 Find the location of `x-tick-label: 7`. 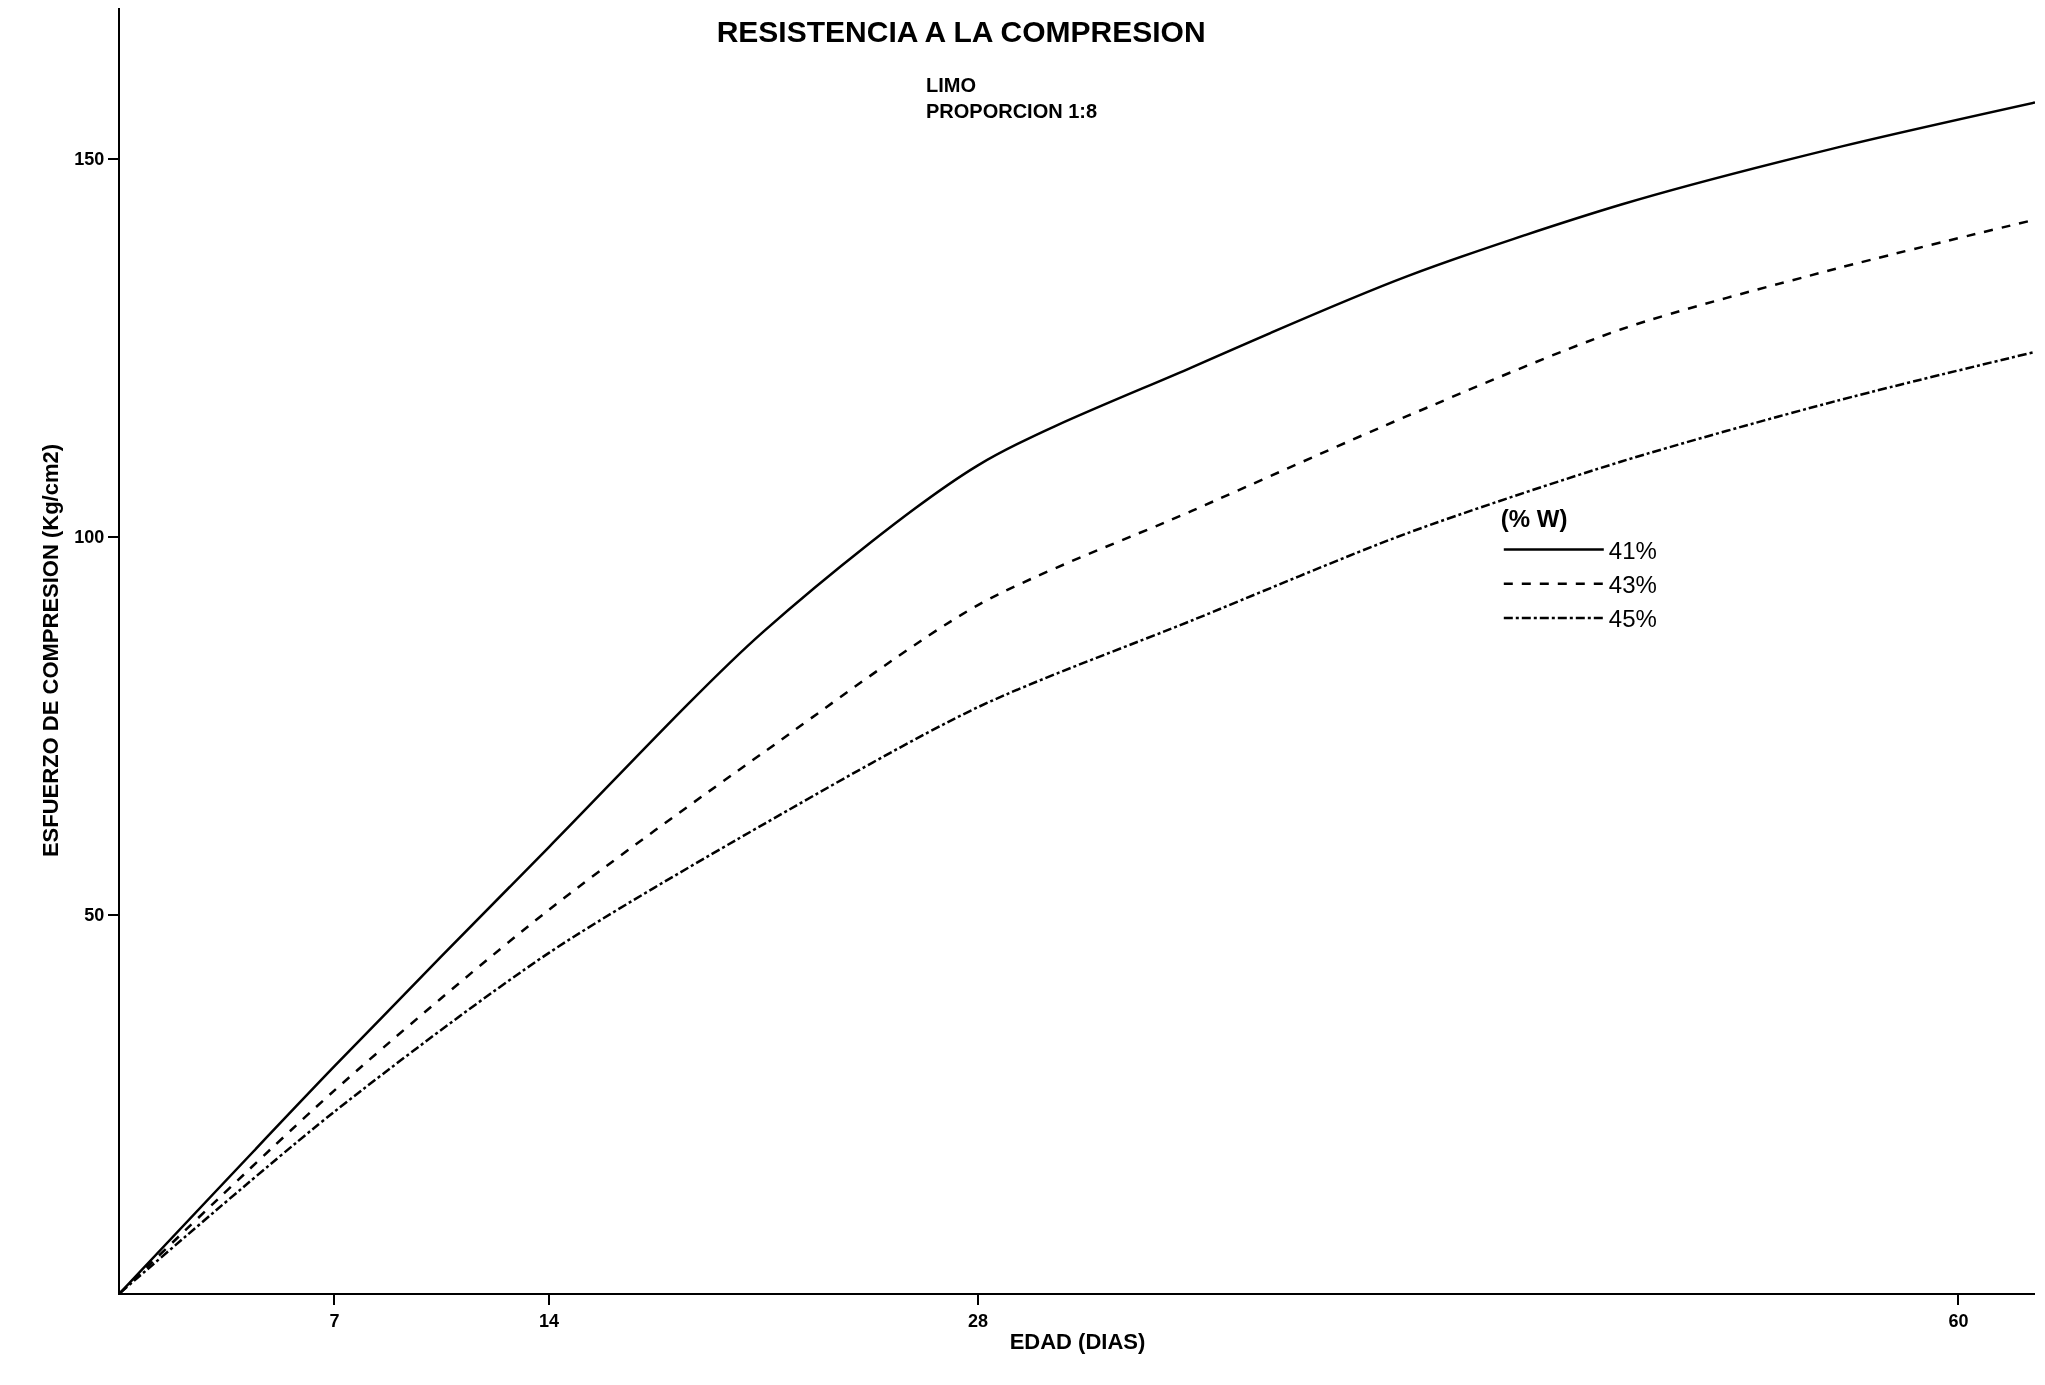

x-tick-label: 7 is located at coordinates (334, 1320).